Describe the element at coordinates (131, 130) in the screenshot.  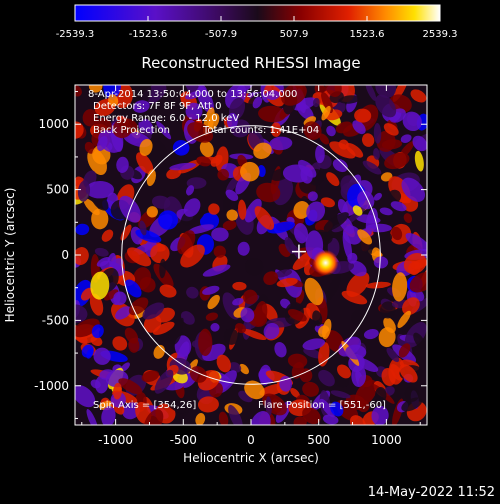
I see `annotation-method: Back Projection` at that location.